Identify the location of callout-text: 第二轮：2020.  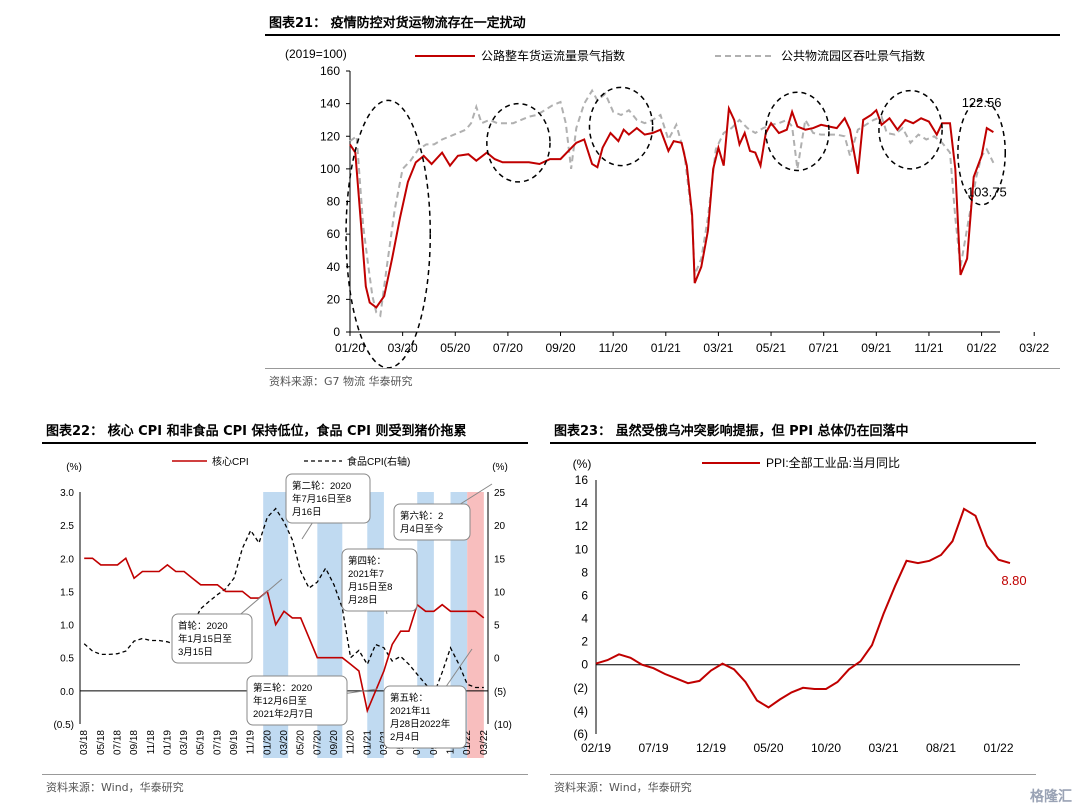
(321, 486).